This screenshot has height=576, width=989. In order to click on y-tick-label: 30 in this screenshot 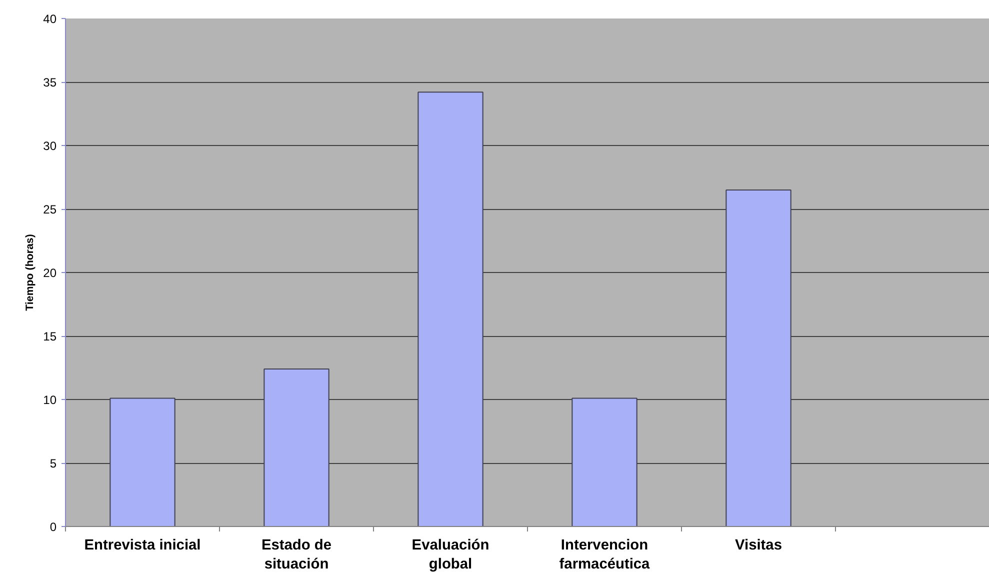, I will do `click(50, 146)`.